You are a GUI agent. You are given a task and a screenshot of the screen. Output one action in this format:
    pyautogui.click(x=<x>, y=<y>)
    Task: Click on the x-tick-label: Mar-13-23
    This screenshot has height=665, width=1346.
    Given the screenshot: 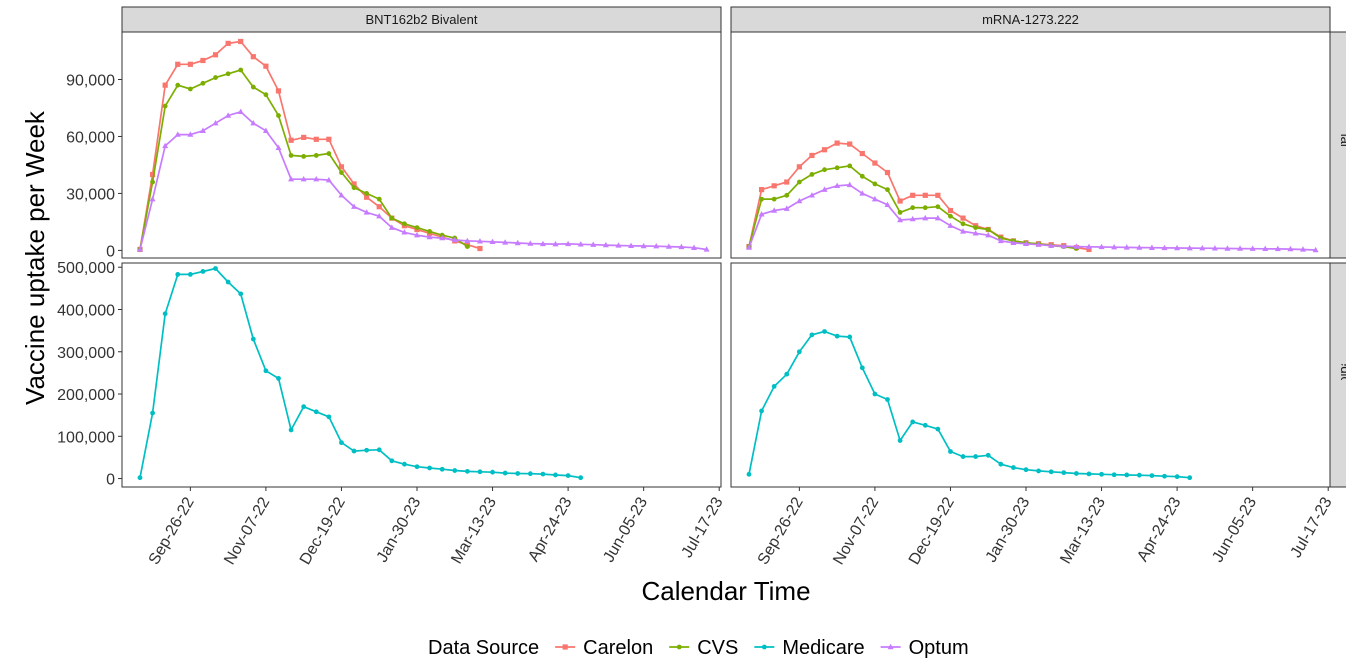 What is the action you would take?
    pyautogui.click(x=474, y=530)
    